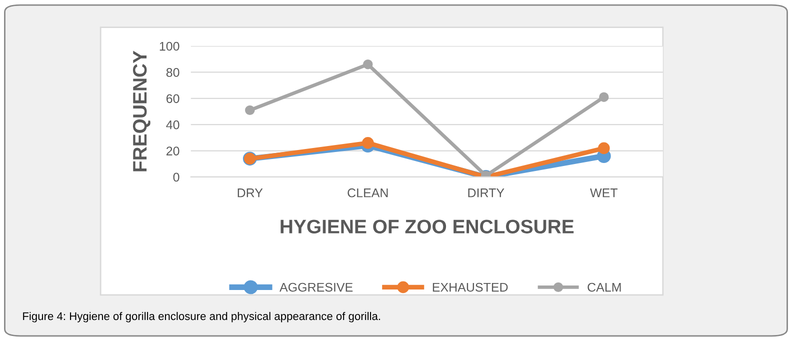 Image resolution: width=792 pixels, height=341 pixels. What do you see at coordinates (141, 111) in the screenshot?
I see `y-axis-title: FREQUENCY` at bounding box center [141, 111].